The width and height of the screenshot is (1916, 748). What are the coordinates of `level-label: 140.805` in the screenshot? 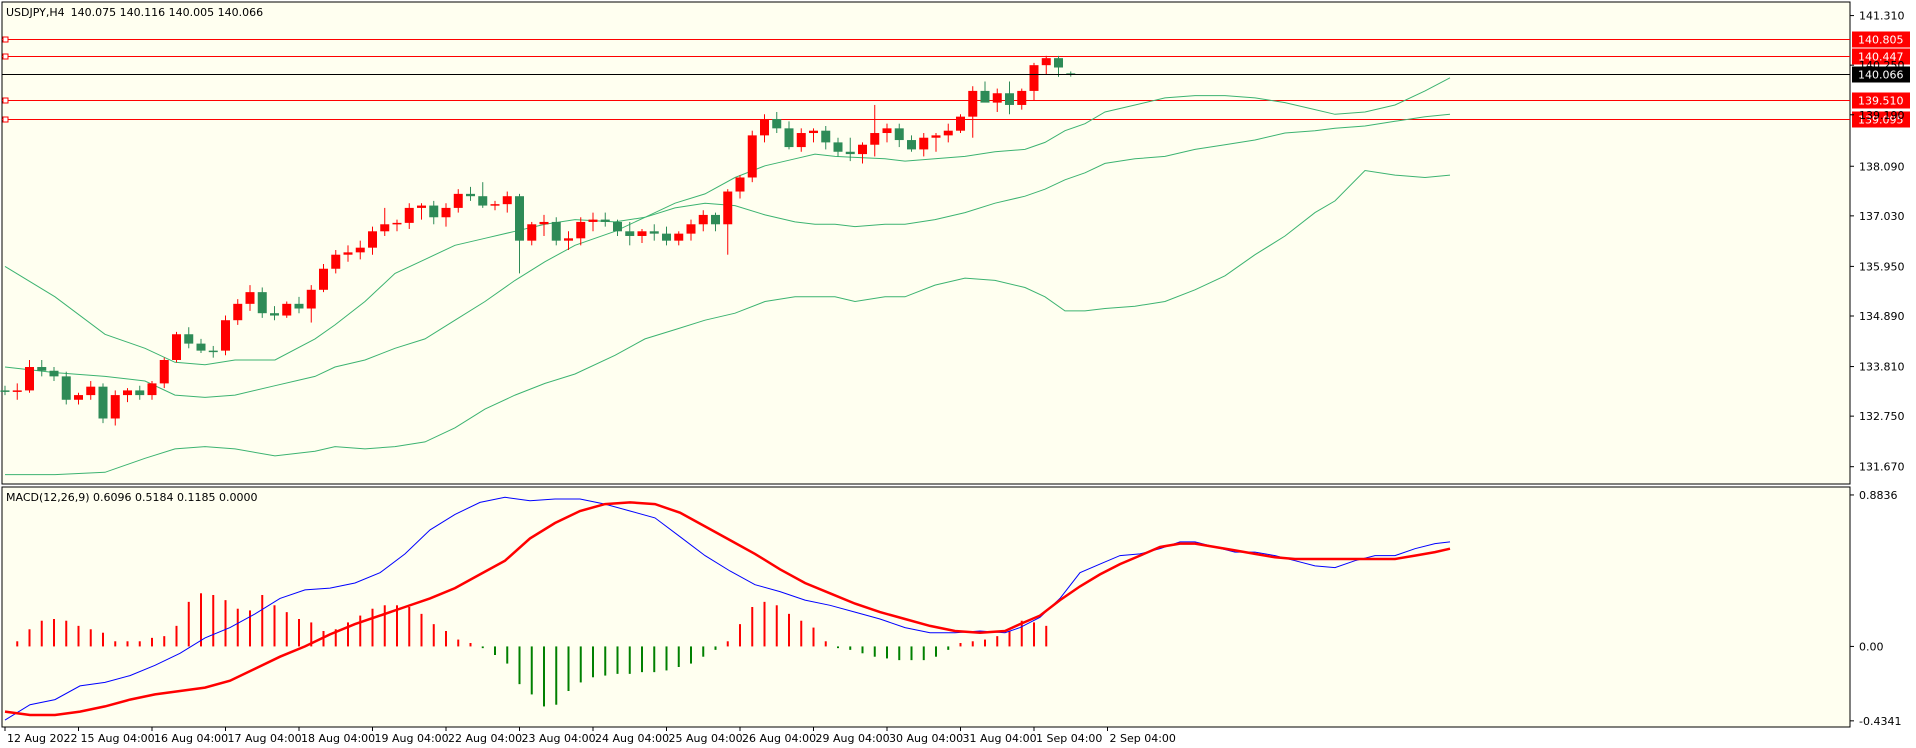 It's located at (1881, 40).